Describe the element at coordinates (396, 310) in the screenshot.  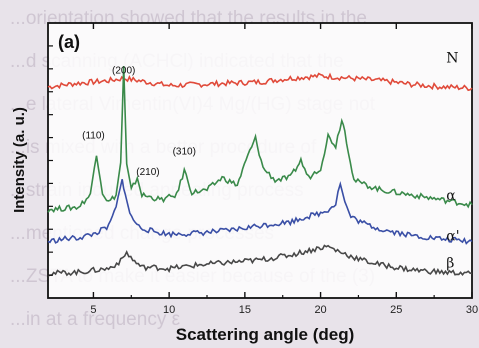
I see `x-tick-label: 25` at that location.